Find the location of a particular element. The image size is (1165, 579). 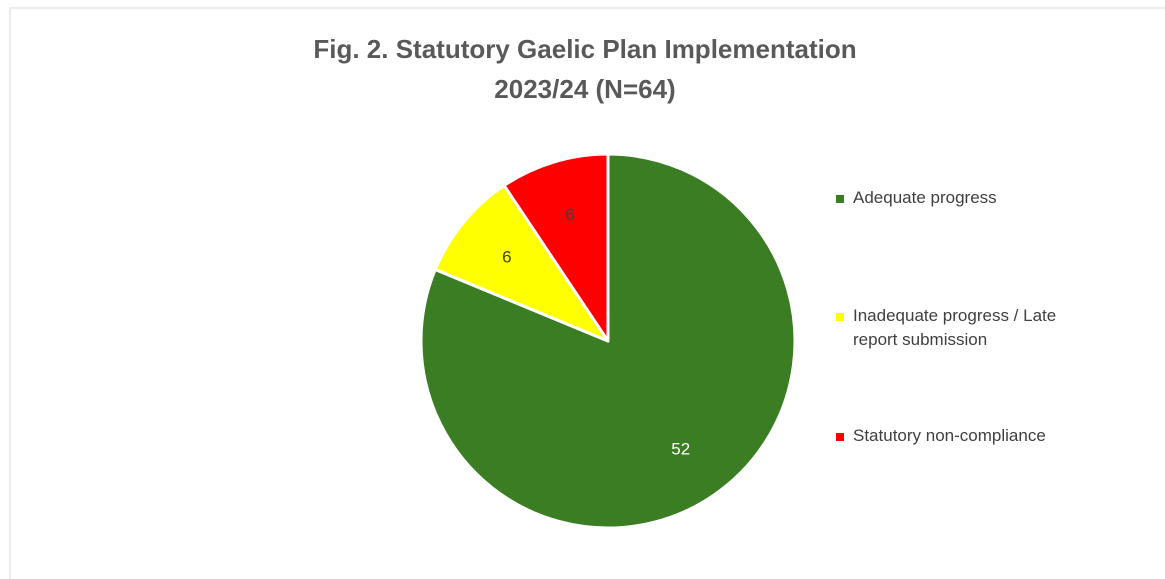

legend-label: Statutory non-compliance is located at coordinates (949, 435).